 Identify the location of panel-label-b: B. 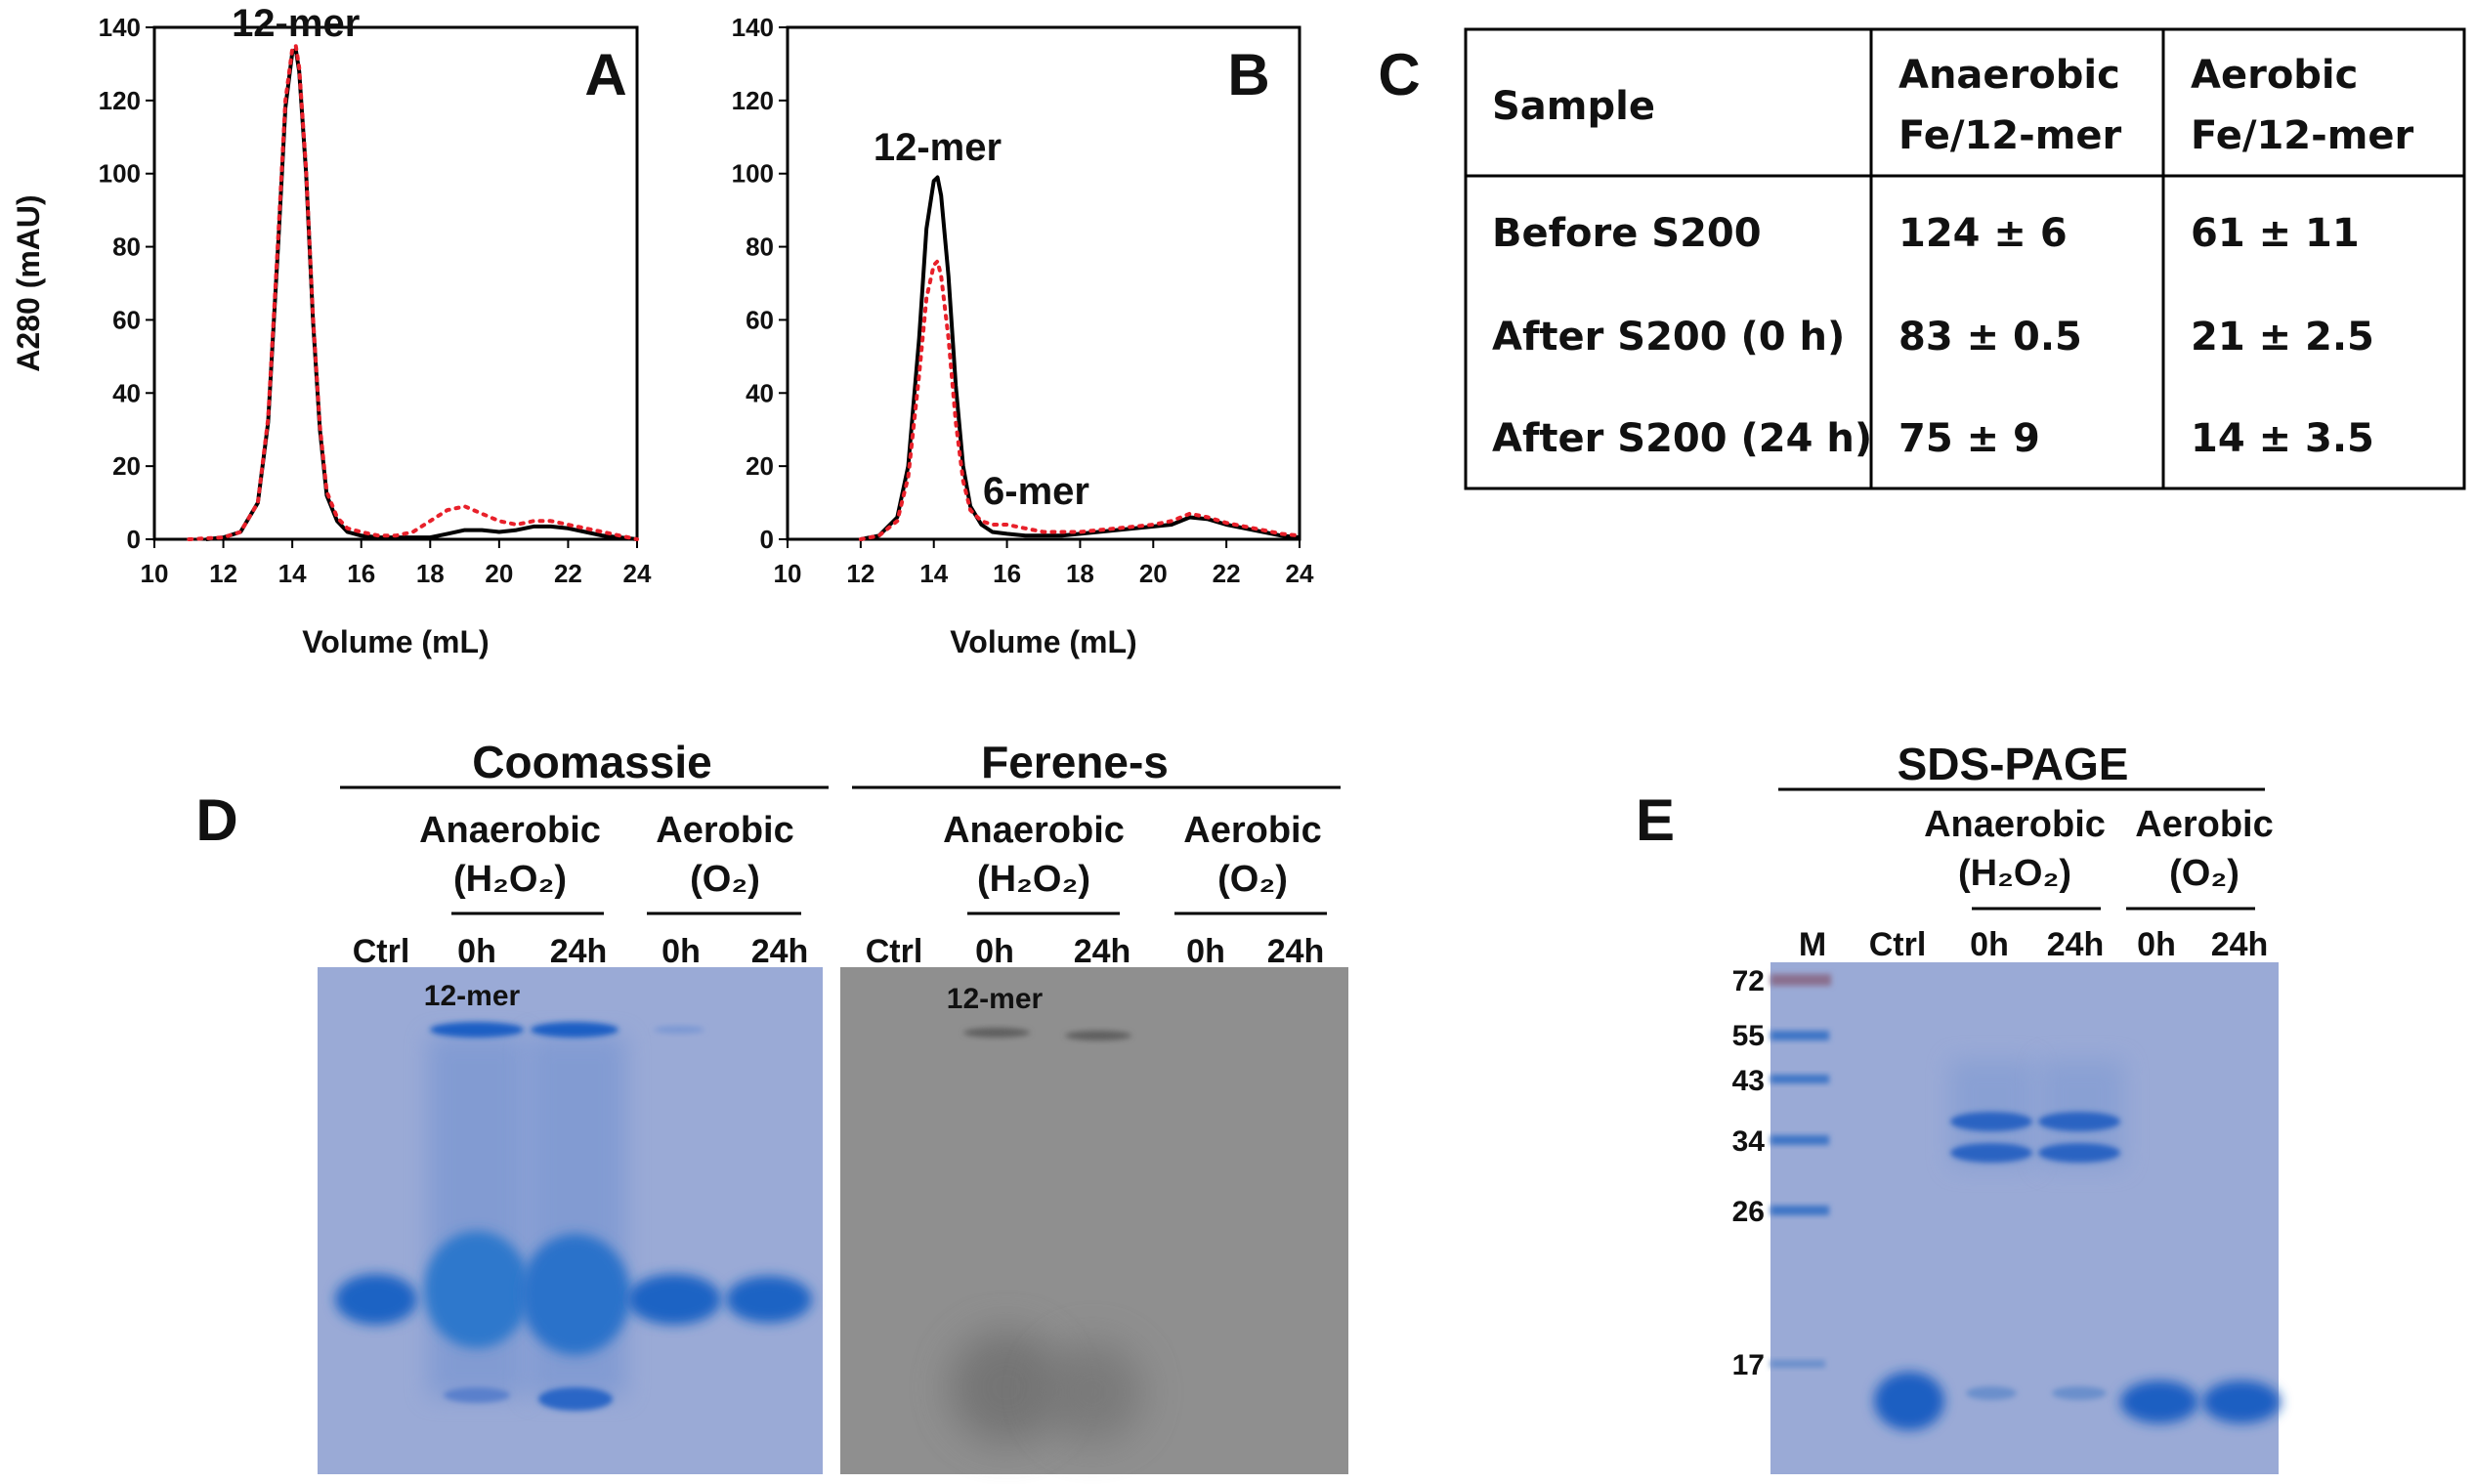
(1248, 74).